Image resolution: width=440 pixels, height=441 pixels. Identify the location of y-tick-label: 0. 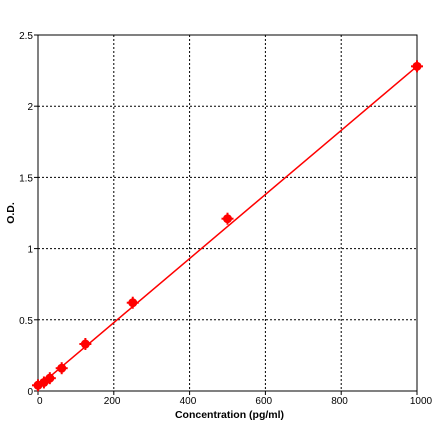
(30, 392).